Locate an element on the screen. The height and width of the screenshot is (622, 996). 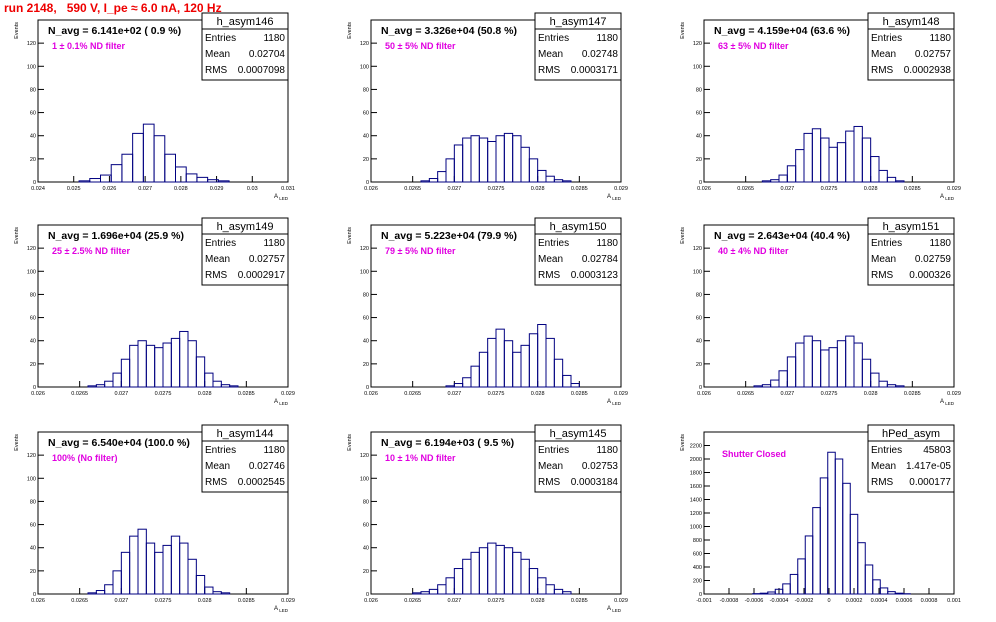
x-axis-label: A LED is located at coordinates (281, 197).